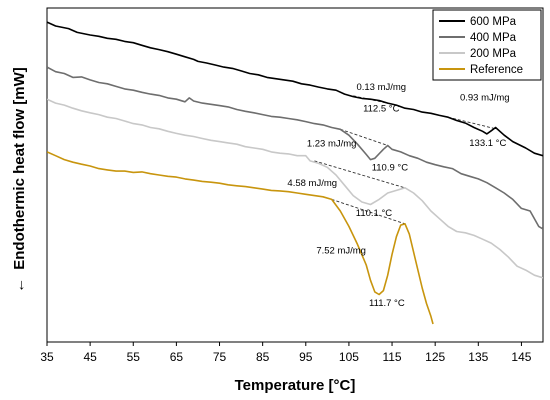 Image resolution: width=550 pixels, height=400 pixels. Describe the element at coordinates (493, 22) in the screenshot. I see `legend-entry: 600 MPa` at that location.